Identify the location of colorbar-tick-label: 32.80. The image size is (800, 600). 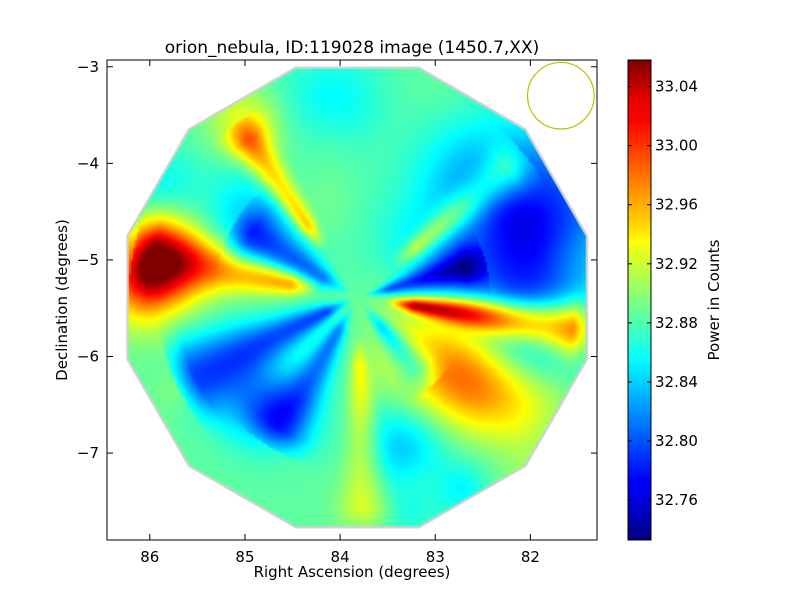
(676, 441).